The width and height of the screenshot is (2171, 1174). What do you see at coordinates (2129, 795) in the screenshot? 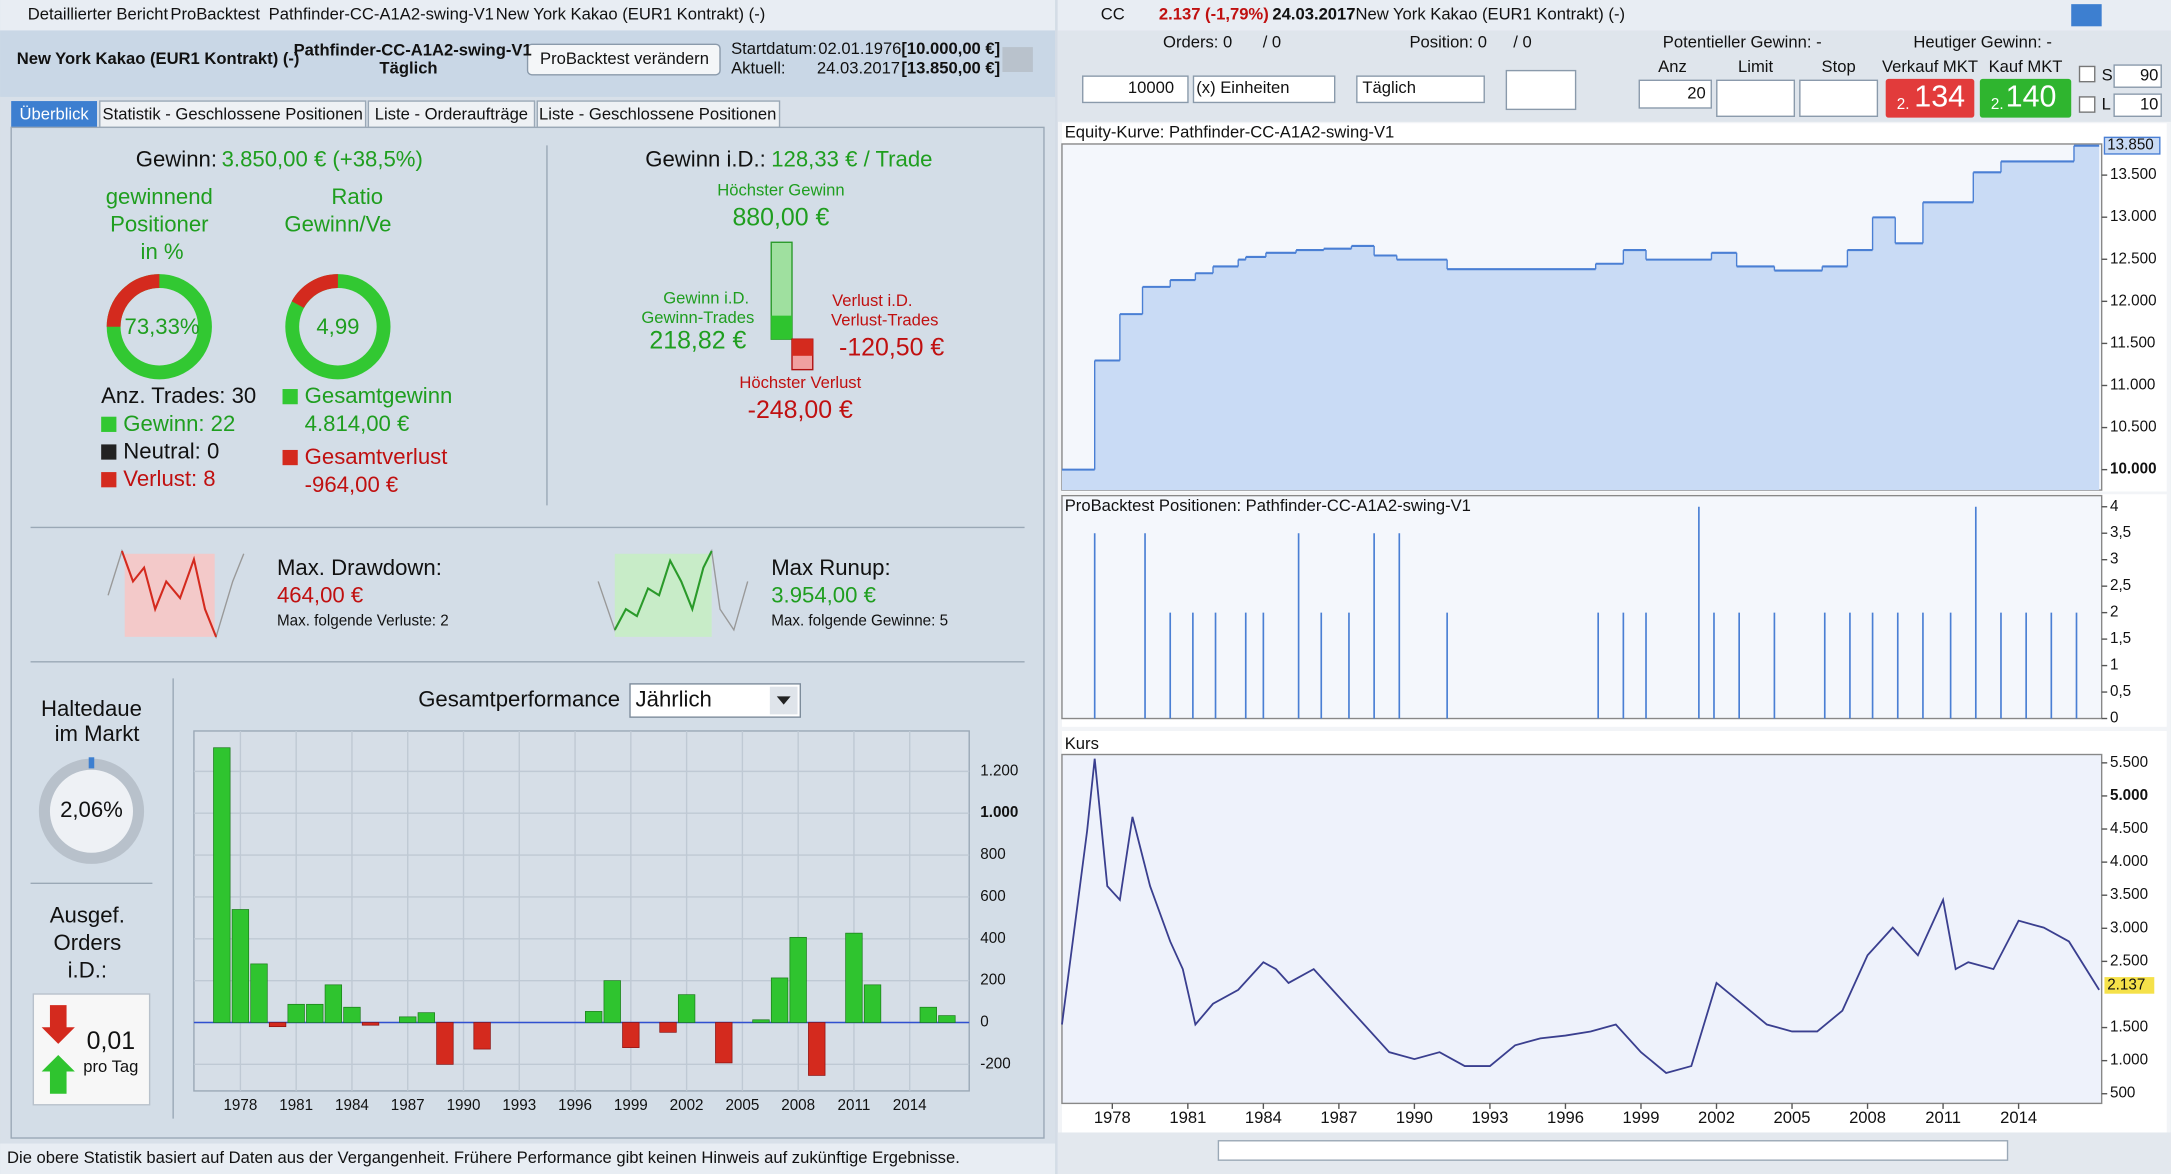
I see `y-tick-label: 5.000` at bounding box center [2129, 795].